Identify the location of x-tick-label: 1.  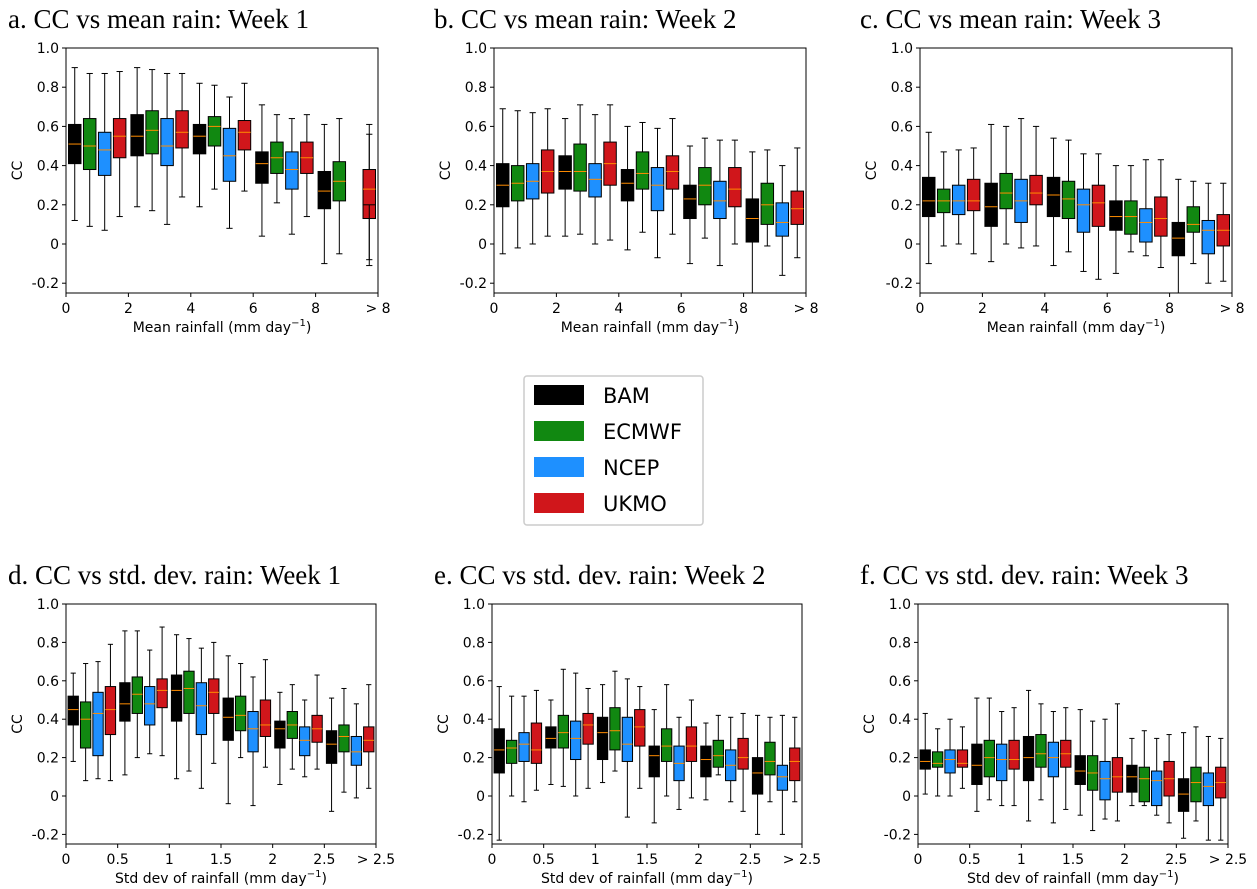
(169, 860).